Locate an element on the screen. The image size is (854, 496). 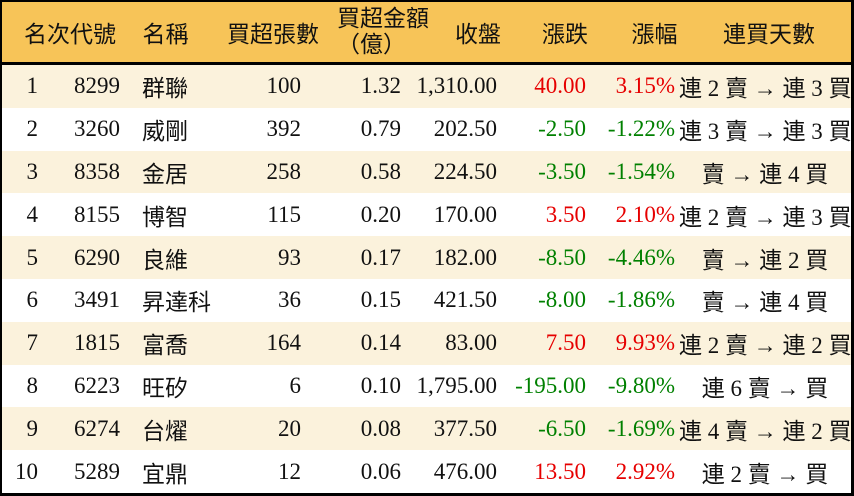
code-cell: 3491 is located at coordinates (97, 300).